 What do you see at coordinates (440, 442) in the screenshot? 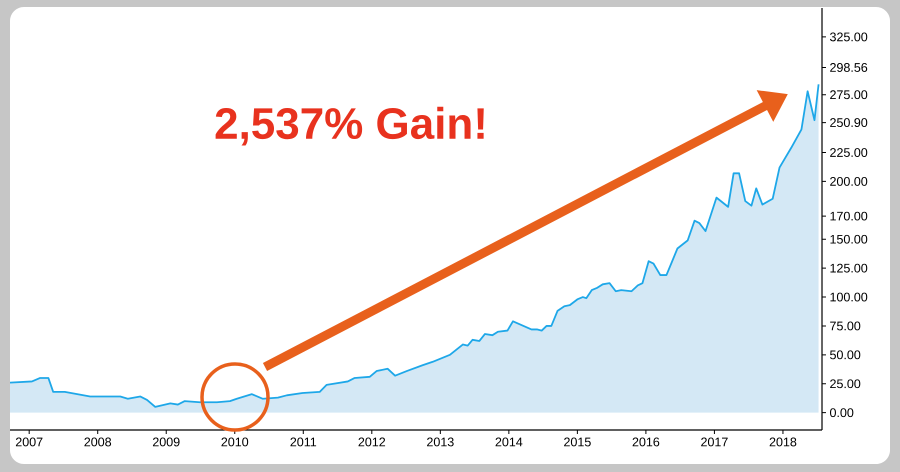
I see `x-tick-label: 2013` at bounding box center [440, 442].